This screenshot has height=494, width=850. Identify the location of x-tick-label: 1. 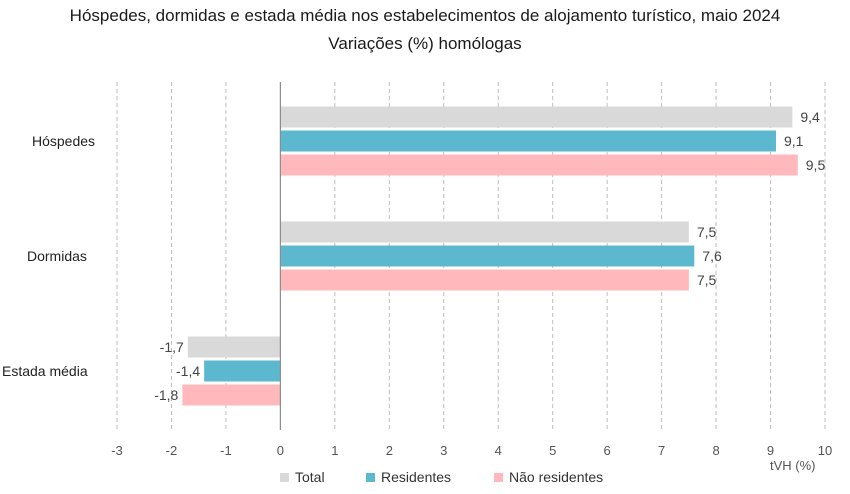
(334, 450).